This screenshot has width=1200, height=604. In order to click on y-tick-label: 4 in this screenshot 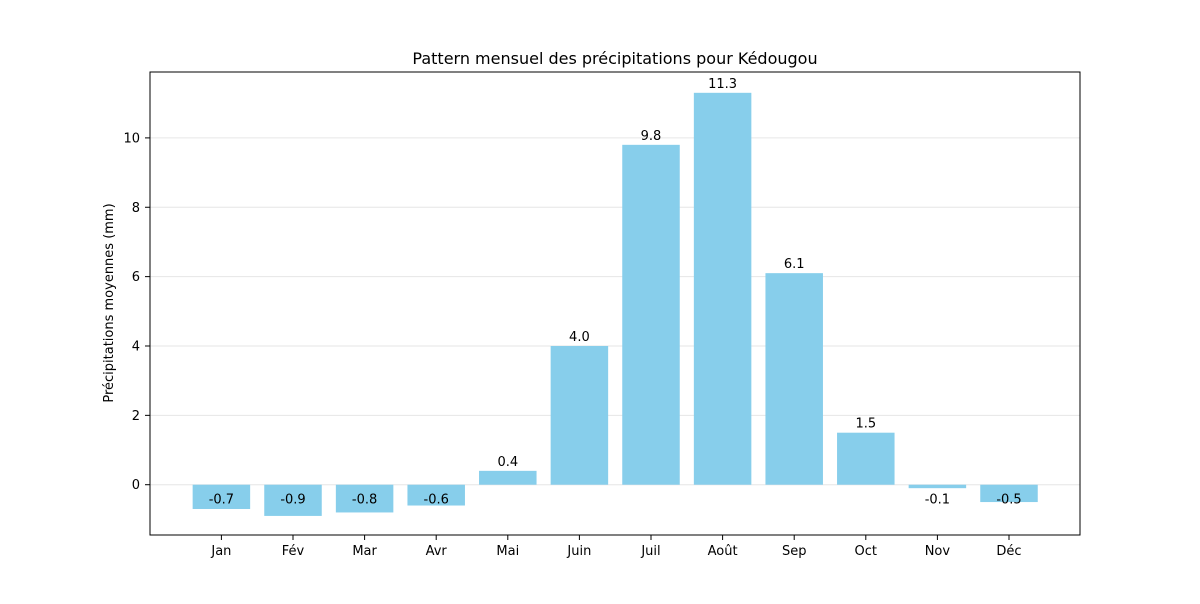, I will do `click(136, 346)`.